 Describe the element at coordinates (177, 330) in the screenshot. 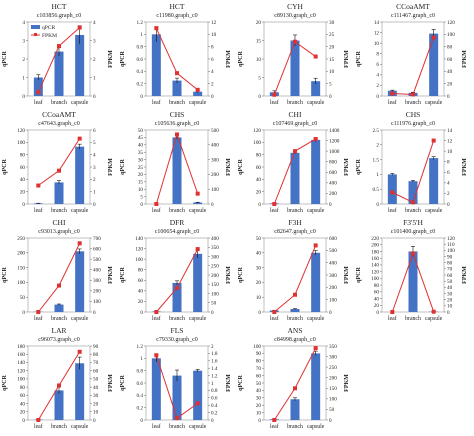

I see `chart-title: FLS` at that location.